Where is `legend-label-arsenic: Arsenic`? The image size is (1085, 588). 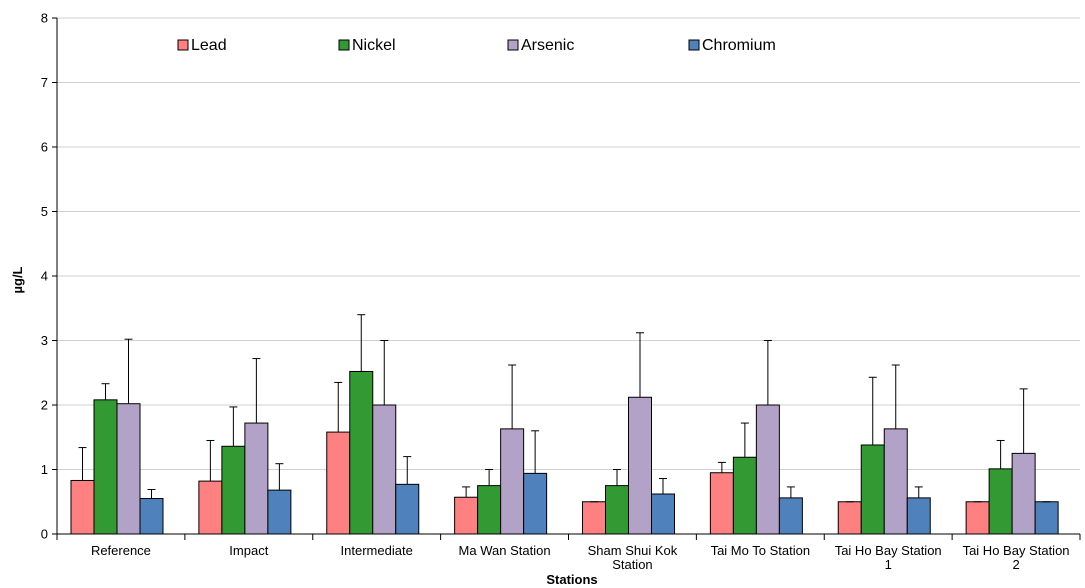 legend-label-arsenic: Arsenic is located at coordinates (547, 45).